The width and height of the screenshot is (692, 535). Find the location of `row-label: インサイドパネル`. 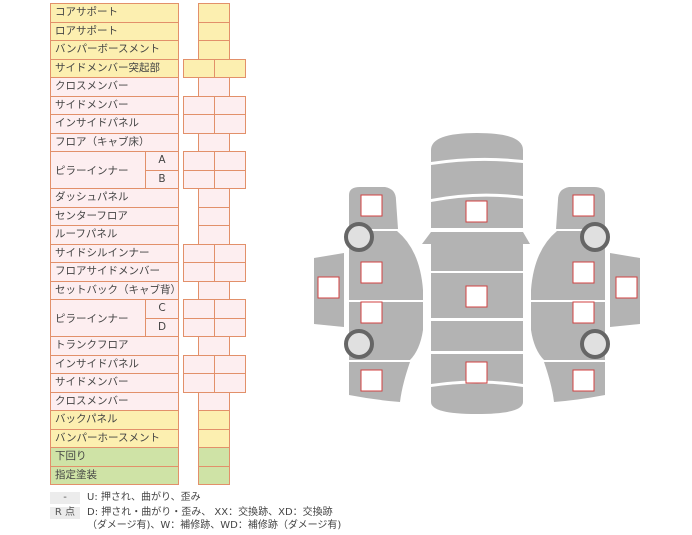

row-label: インサイドパネル is located at coordinates (114, 124).